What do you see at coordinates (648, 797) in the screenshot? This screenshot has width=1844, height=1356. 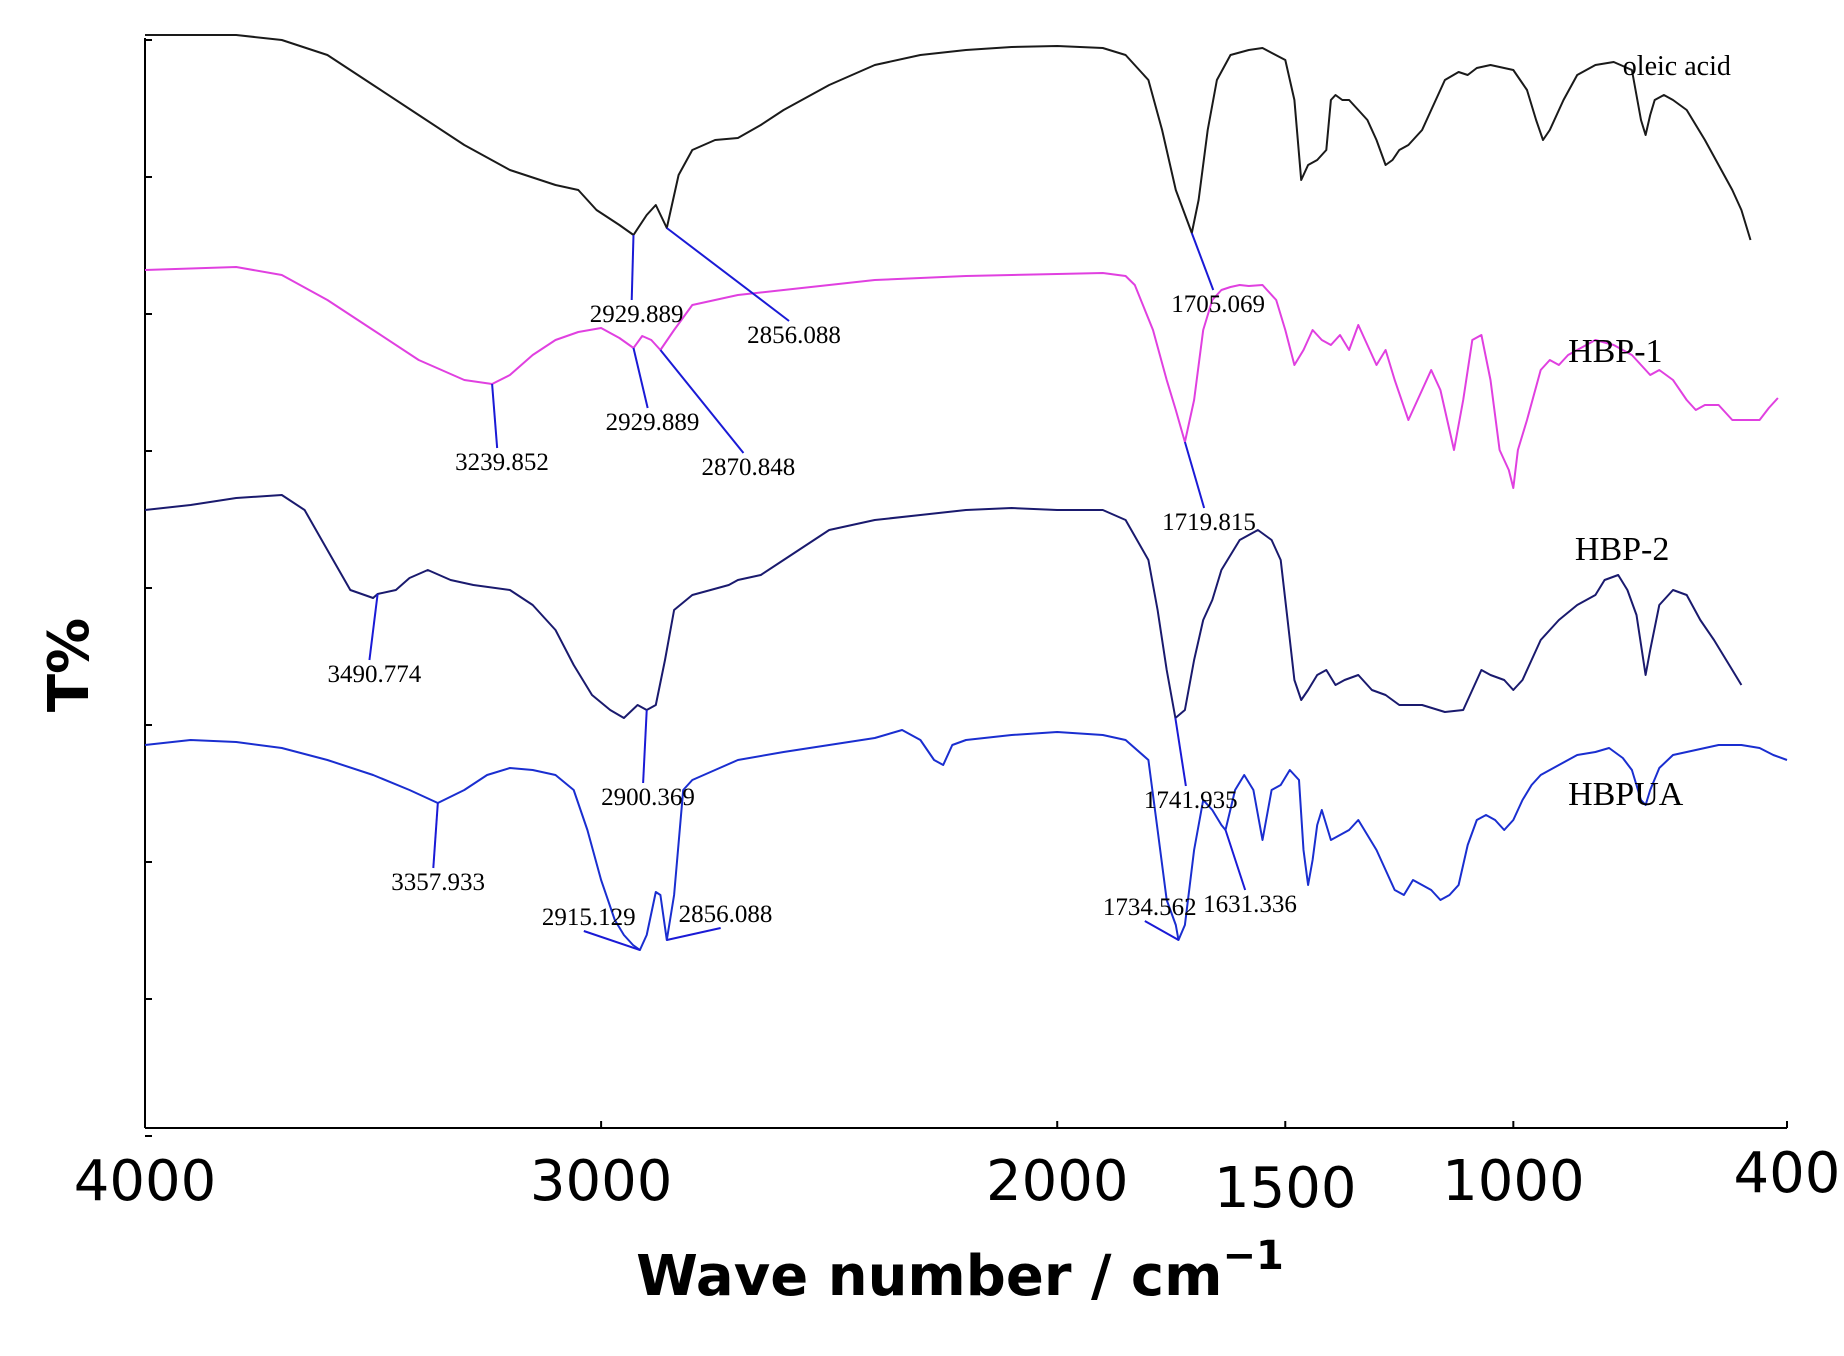 I see `peak-label: 2900.369` at bounding box center [648, 797].